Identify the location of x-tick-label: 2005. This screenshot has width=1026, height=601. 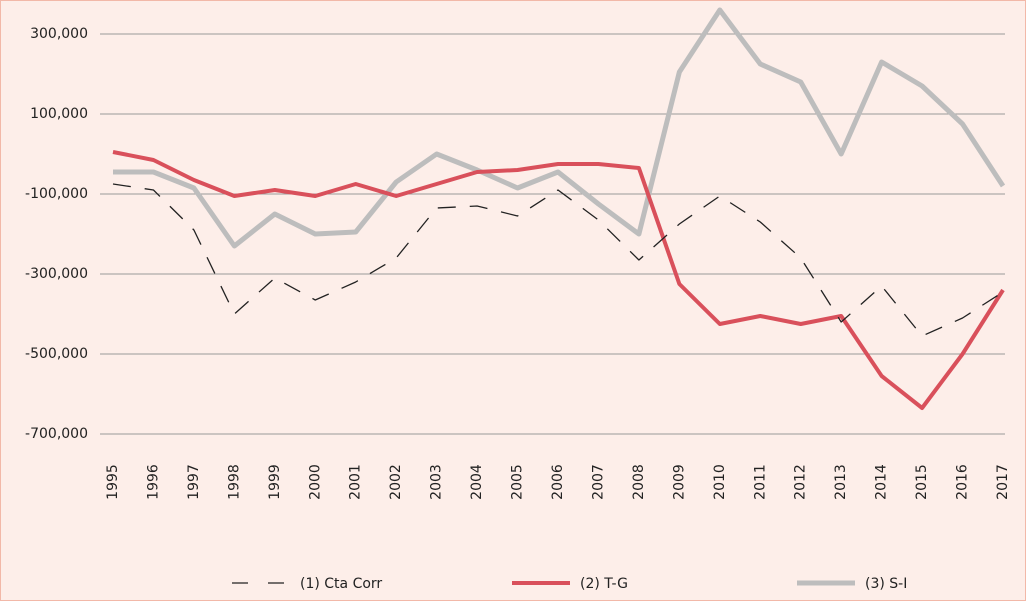
(518, 482).